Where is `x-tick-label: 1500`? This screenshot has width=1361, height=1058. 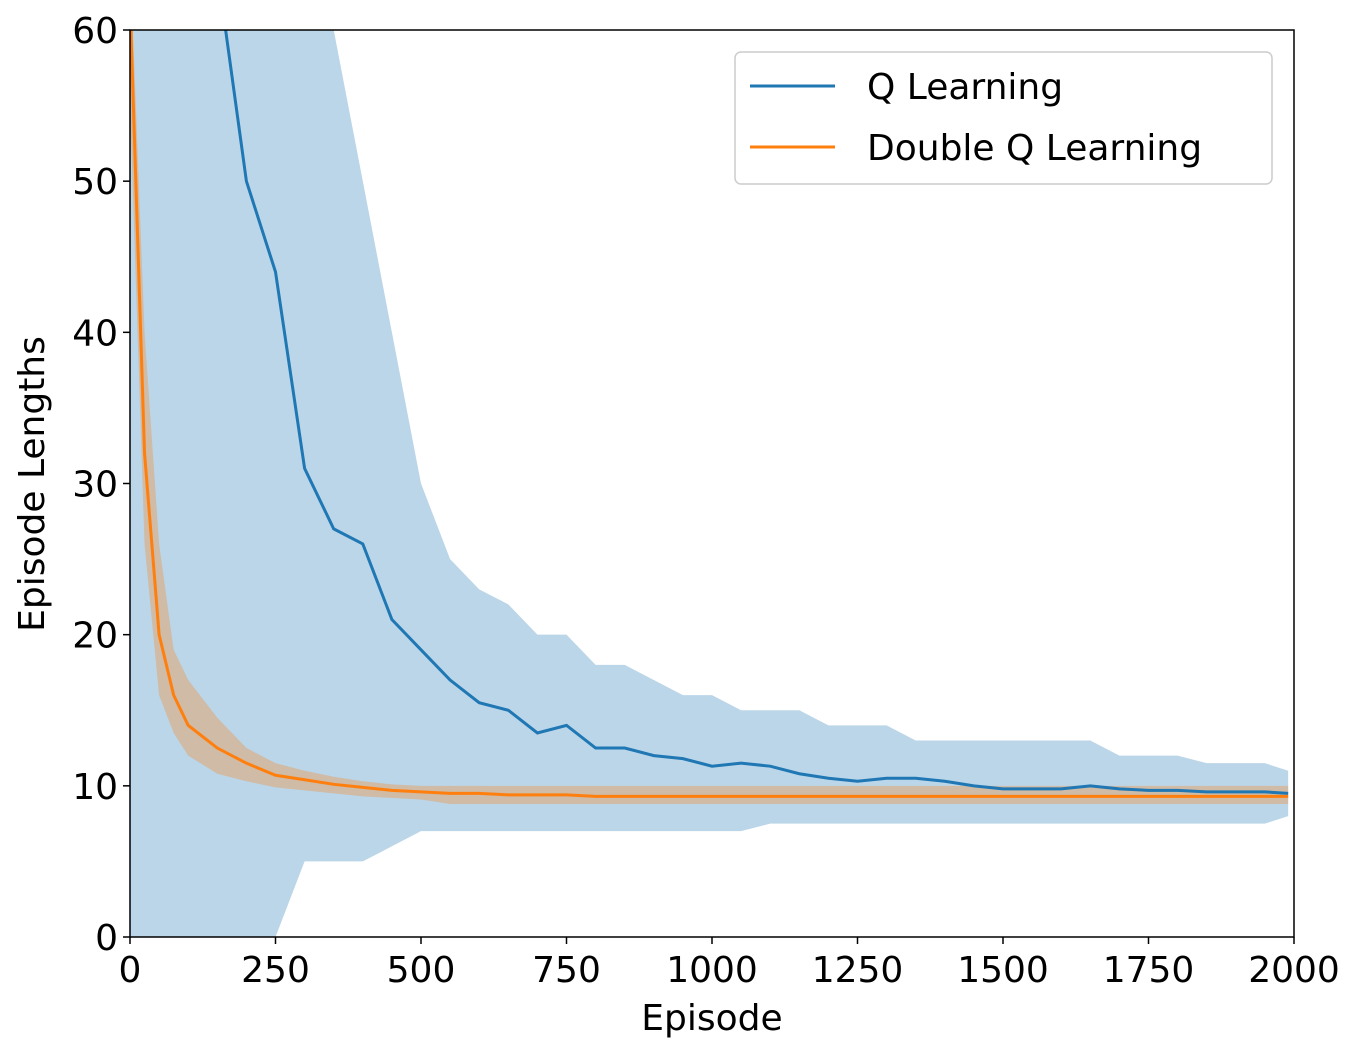
x-tick-label: 1500 is located at coordinates (1003, 970).